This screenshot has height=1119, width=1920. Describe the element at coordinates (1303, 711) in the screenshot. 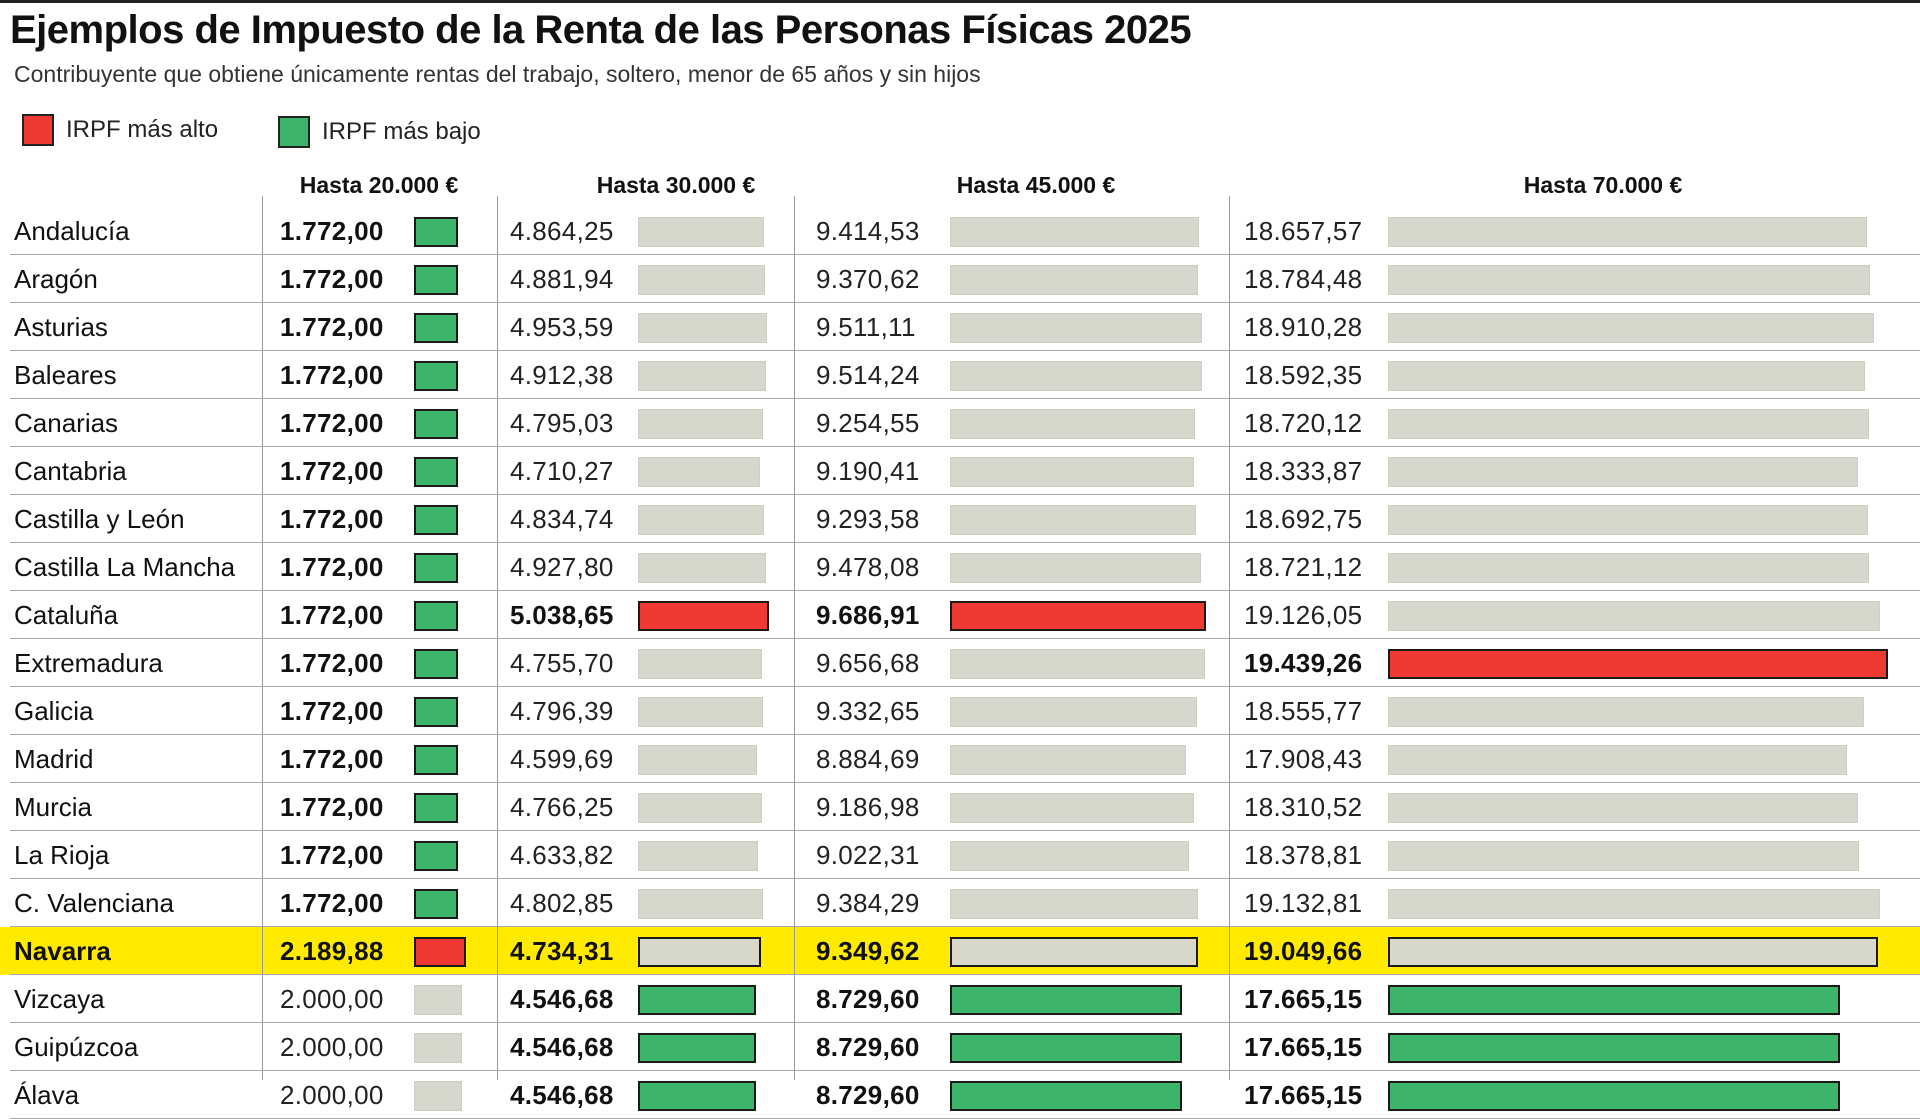

I see `value-col-4: 18.555,77` at that location.